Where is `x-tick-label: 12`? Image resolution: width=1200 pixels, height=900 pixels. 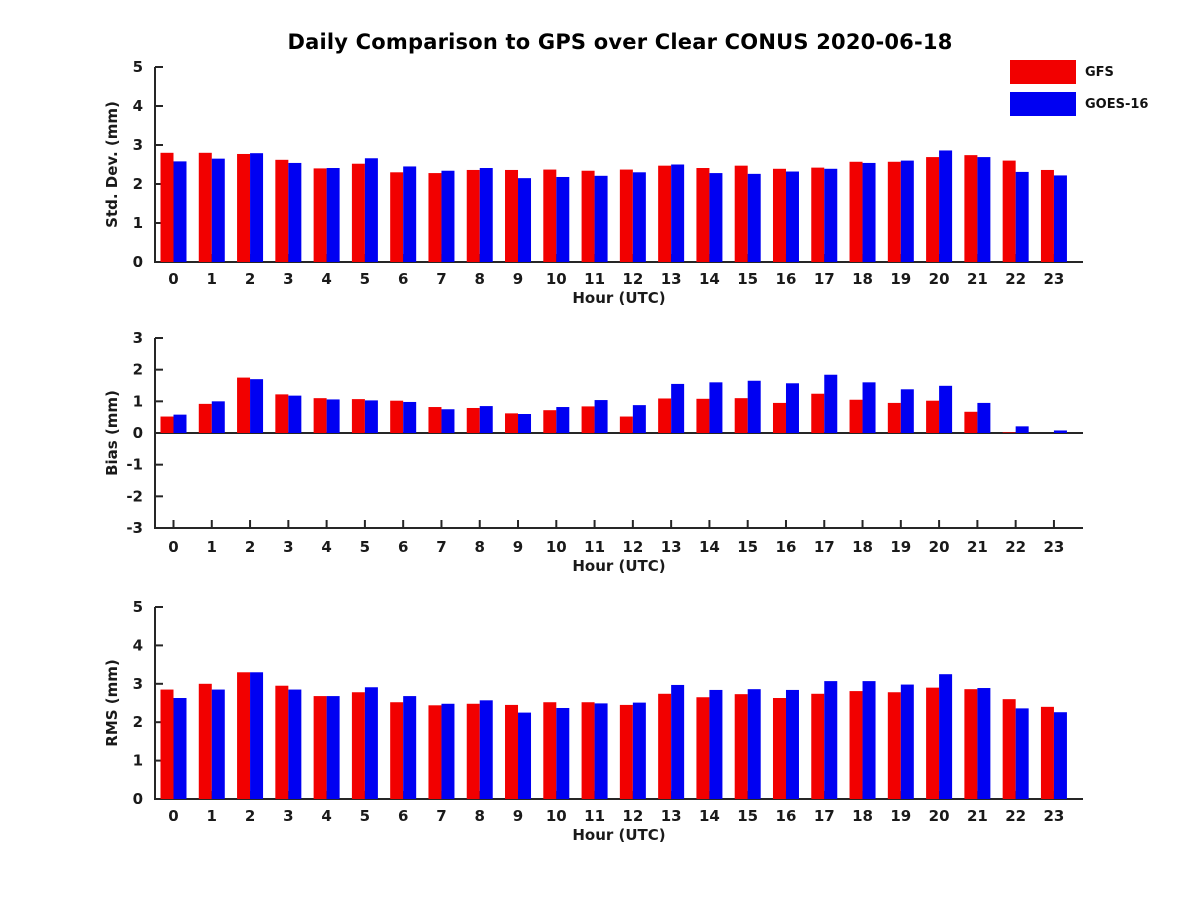 x-tick-label: 12 is located at coordinates (632, 279).